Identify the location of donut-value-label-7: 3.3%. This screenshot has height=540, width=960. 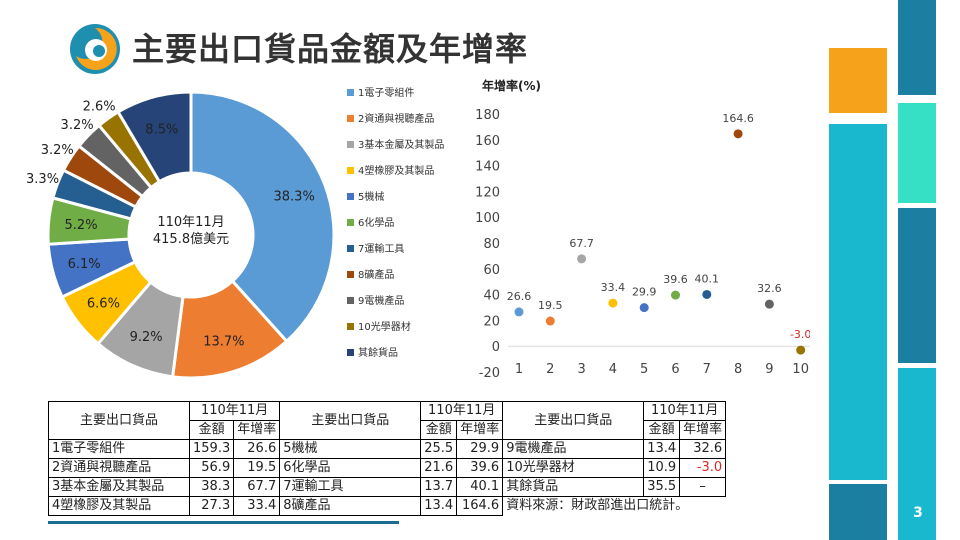
(42, 179).